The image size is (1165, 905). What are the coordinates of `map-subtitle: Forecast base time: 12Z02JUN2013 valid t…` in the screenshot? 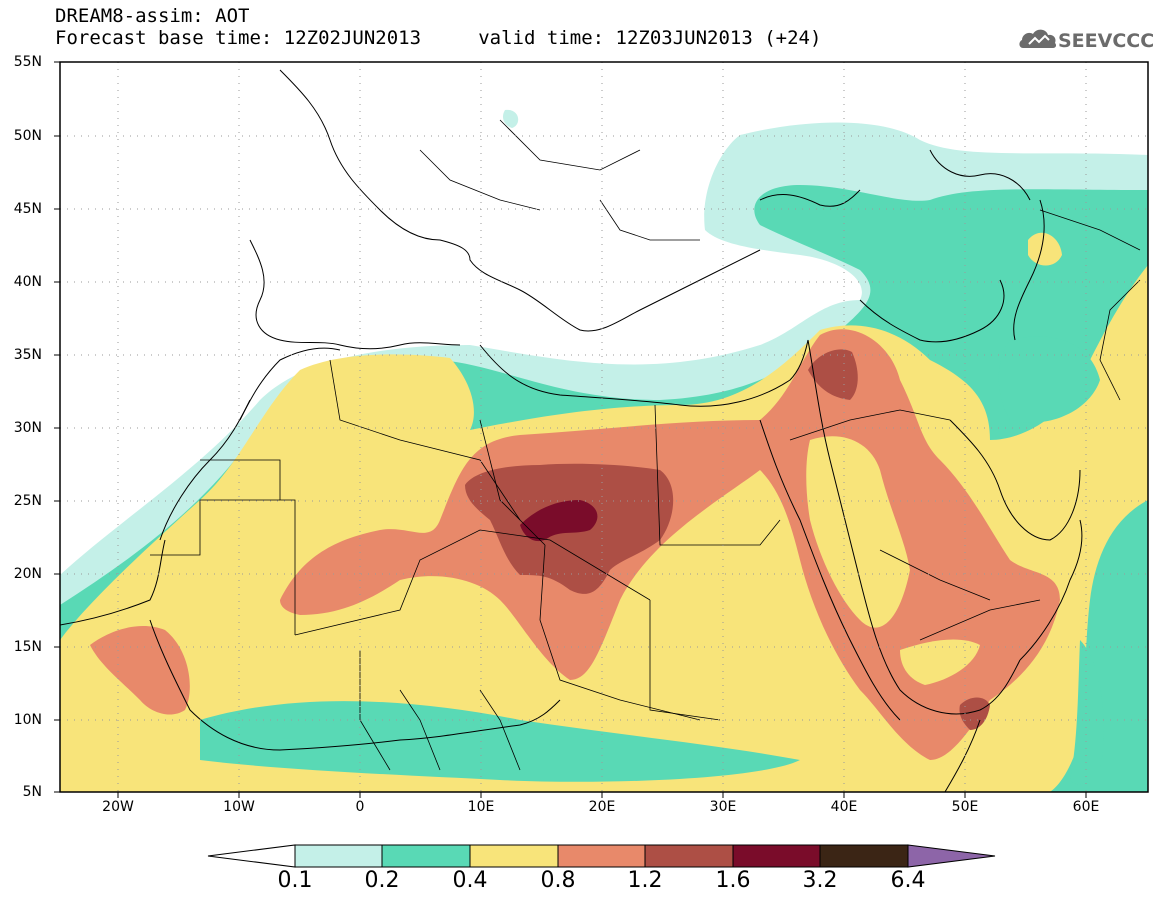 It's located at (438, 38).